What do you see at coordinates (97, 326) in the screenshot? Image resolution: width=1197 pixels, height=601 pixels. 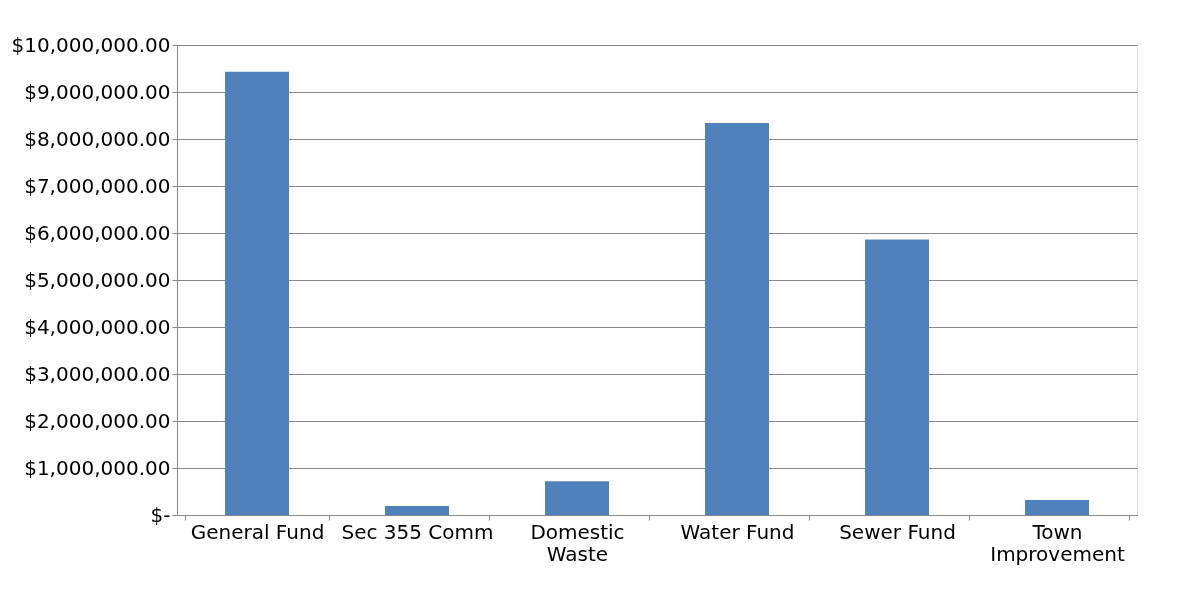 I see `y-tick-label: $4,000,000.00` at bounding box center [97, 326].